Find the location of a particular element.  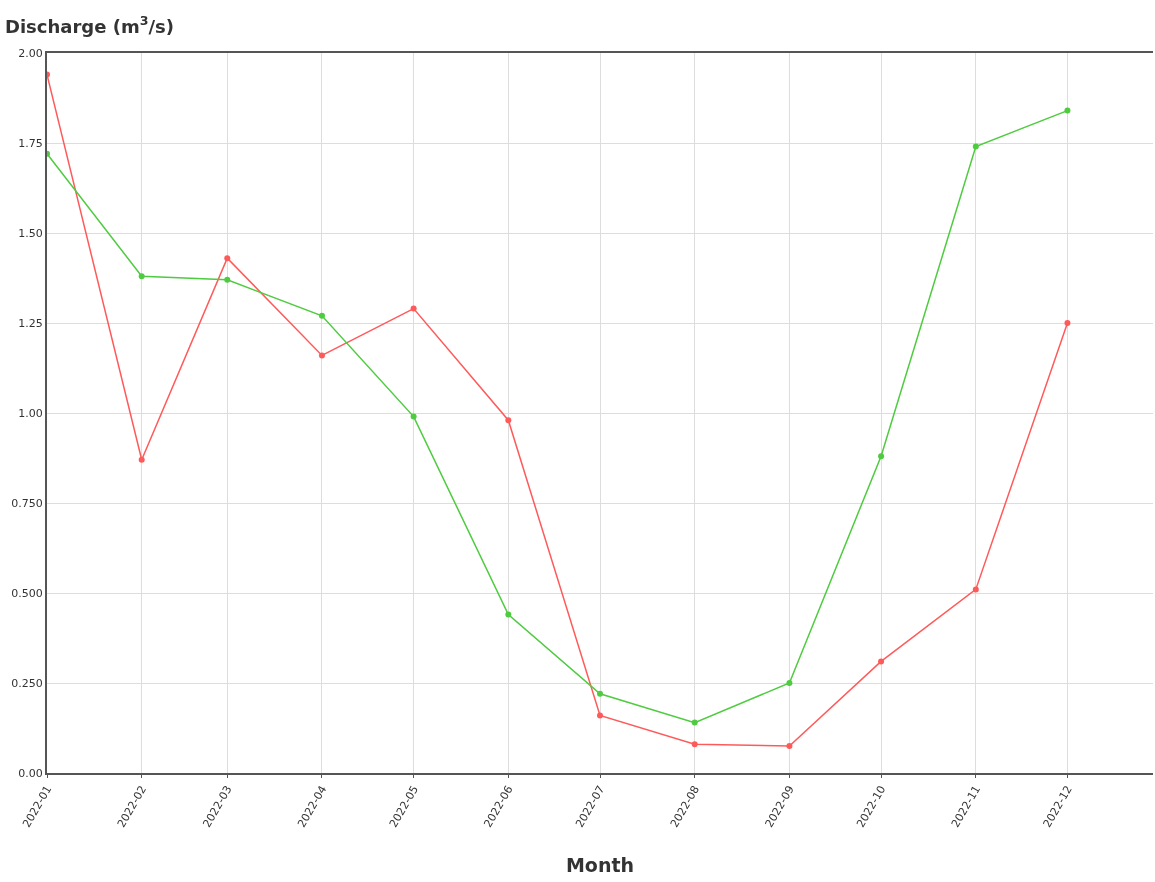

y-tick-label: 1.00 is located at coordinates (30, 413).